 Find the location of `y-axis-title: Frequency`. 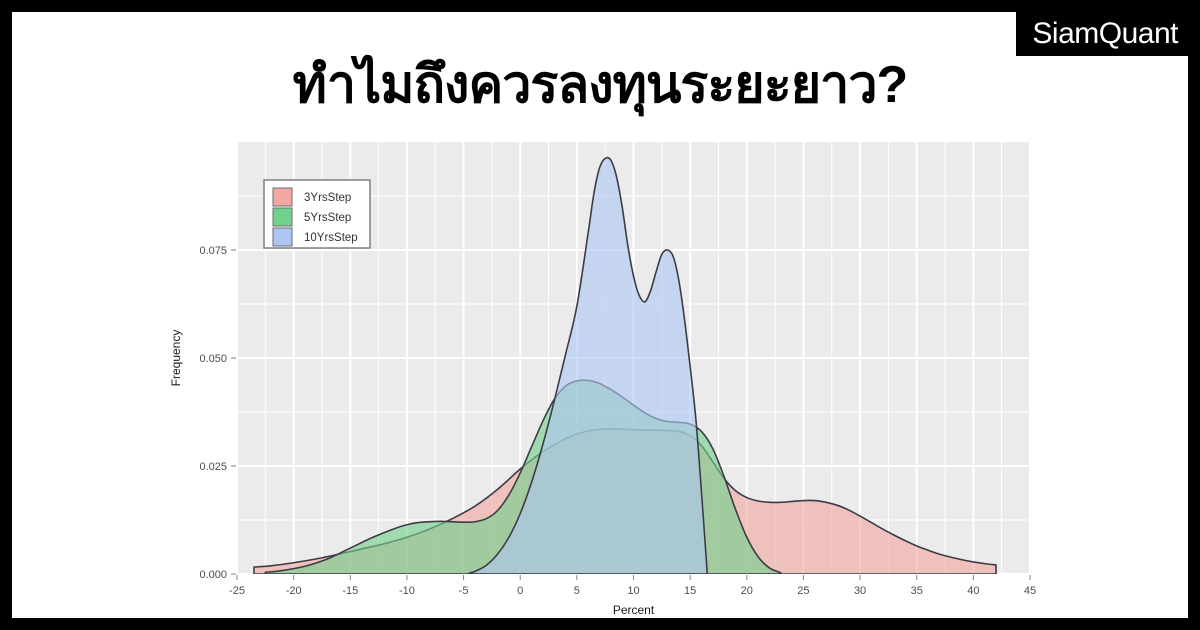

y-axis-title: Frequency is located at coordinates (176, 358).